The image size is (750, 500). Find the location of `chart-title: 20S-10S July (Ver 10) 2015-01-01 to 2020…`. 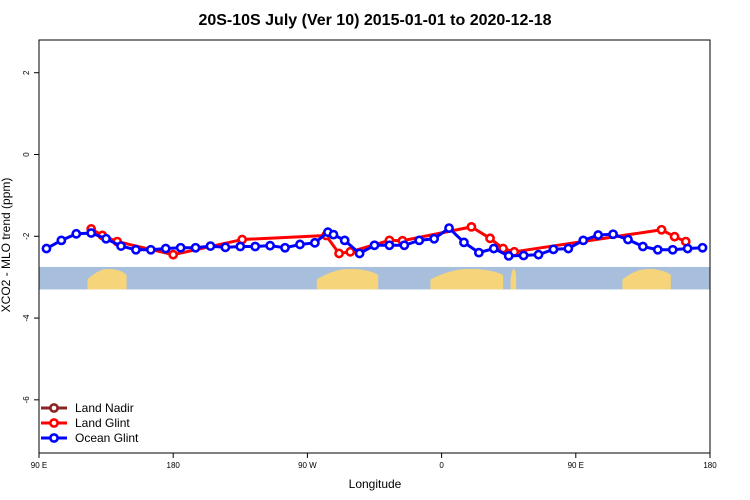

chart-title: 20S-10S July (Ver 10) 2015-01-01 to 2020… is located at coordinates (374, 20).